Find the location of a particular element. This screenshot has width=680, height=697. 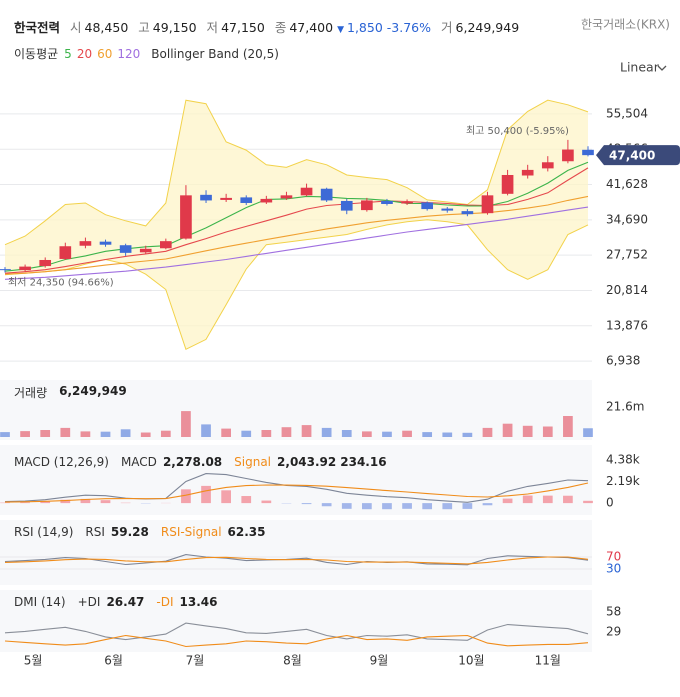

quote-value: 48,450 is located at coordinates (106, 27).